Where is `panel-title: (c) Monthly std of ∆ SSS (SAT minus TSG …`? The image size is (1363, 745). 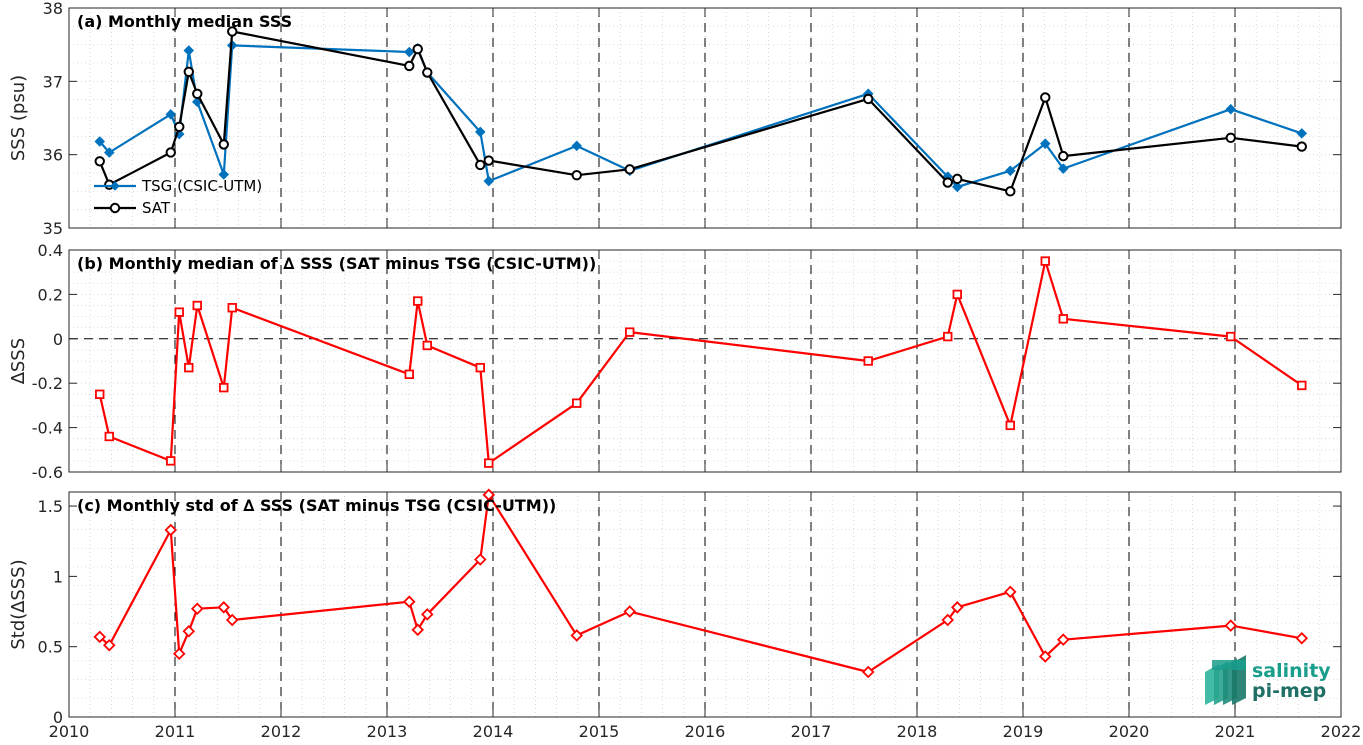
panel-title: (c) Monthly std of ∆ SSS (SAT minus TSG … is located at coordinates (316, 505).